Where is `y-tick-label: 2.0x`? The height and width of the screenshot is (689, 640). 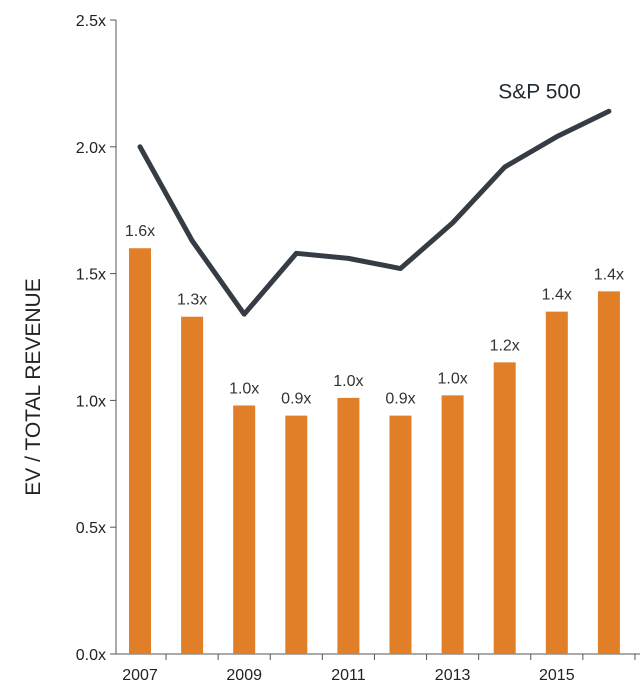 y-tick-label: 2.0x is located at coordinates (91, 148).